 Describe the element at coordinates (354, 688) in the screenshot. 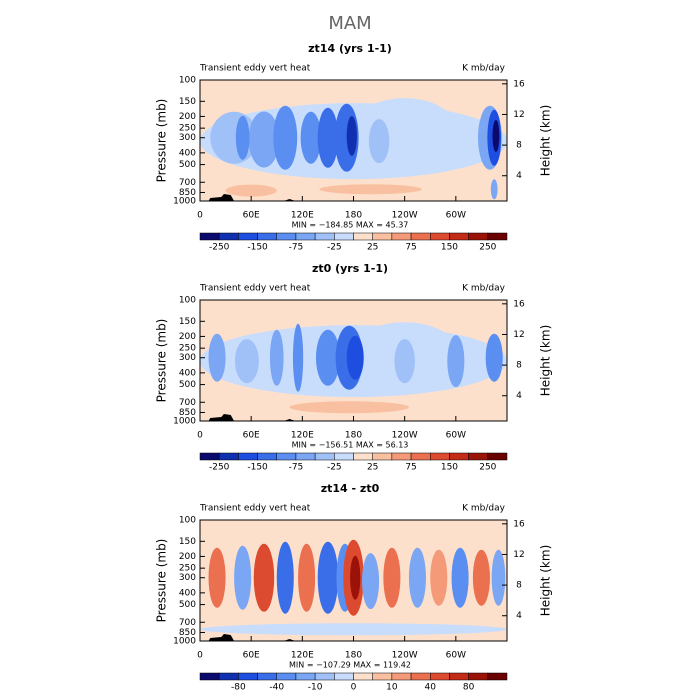

I see `colorbar-label: 0` at that location.